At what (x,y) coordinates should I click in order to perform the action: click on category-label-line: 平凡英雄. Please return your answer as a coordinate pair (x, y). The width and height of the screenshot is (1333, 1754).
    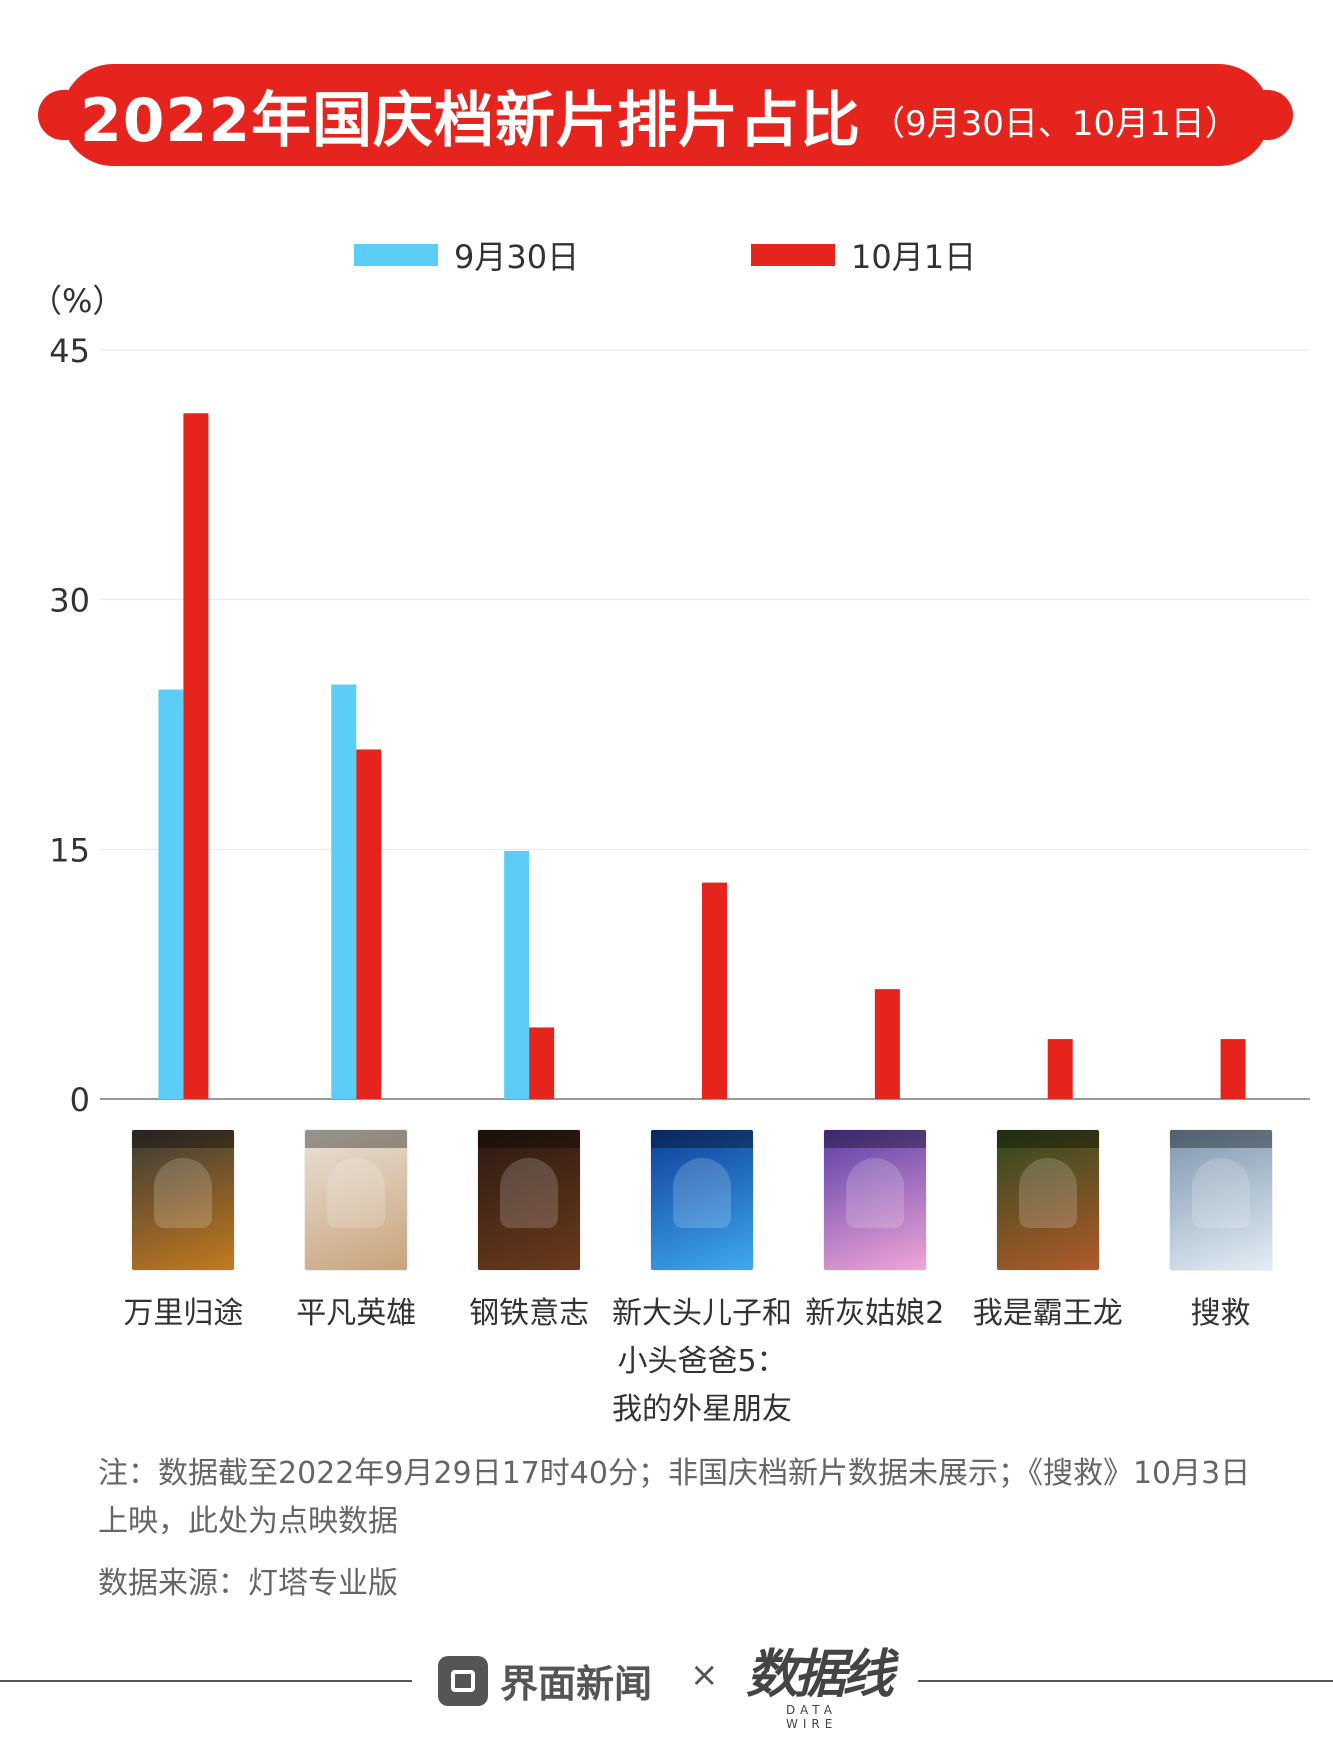
    Looking at the image, I should click on (356, 1313).